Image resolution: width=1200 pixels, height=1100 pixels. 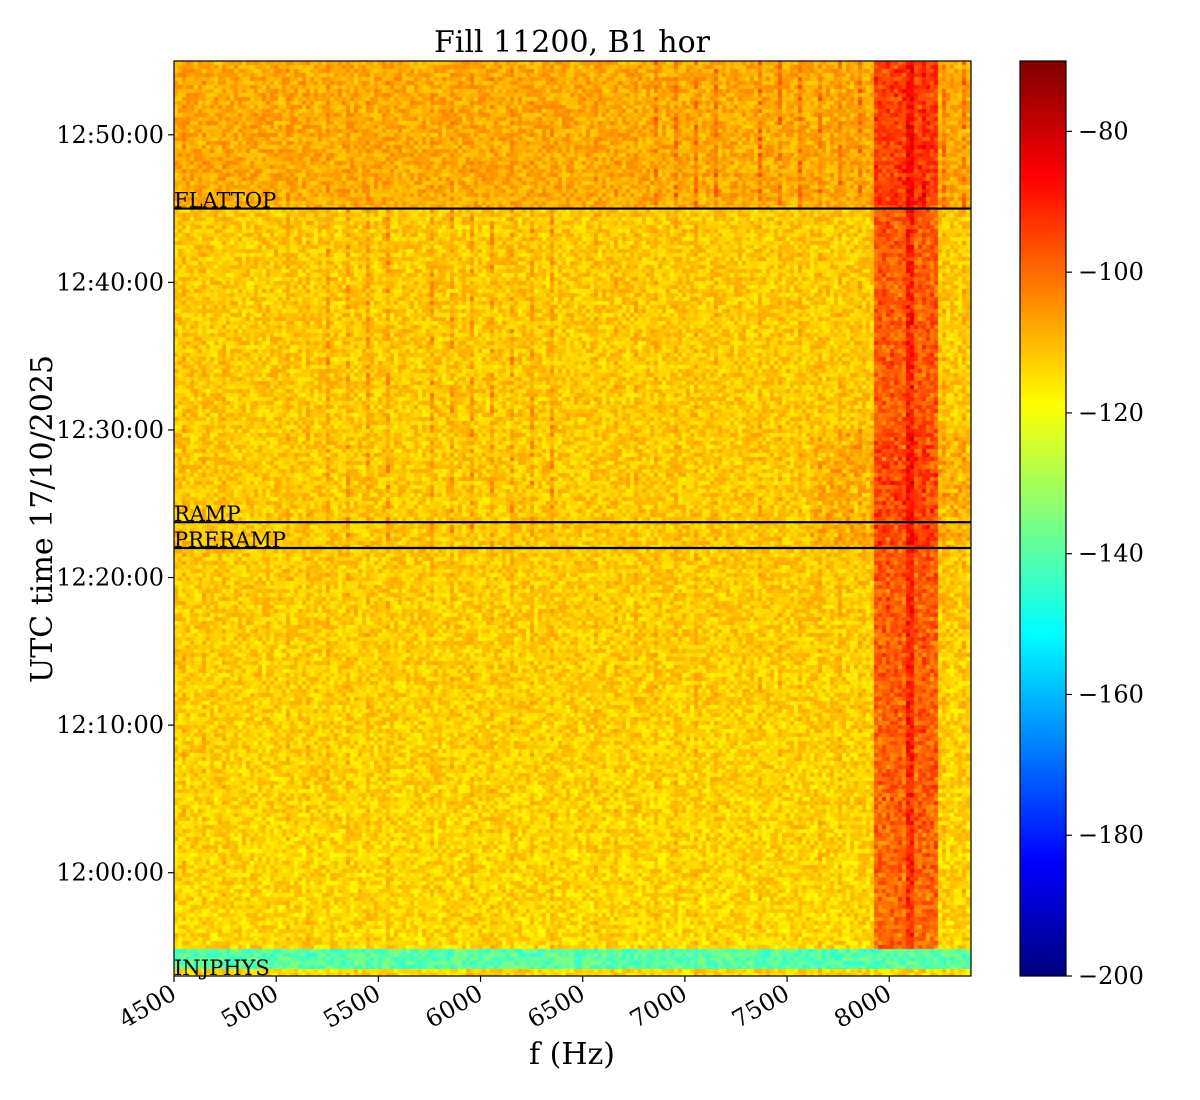 What do you see at coordinates (110, 873) in the screenshot?
I see `y-tick-label: 12:00:00` at bounding box center [110, 873].